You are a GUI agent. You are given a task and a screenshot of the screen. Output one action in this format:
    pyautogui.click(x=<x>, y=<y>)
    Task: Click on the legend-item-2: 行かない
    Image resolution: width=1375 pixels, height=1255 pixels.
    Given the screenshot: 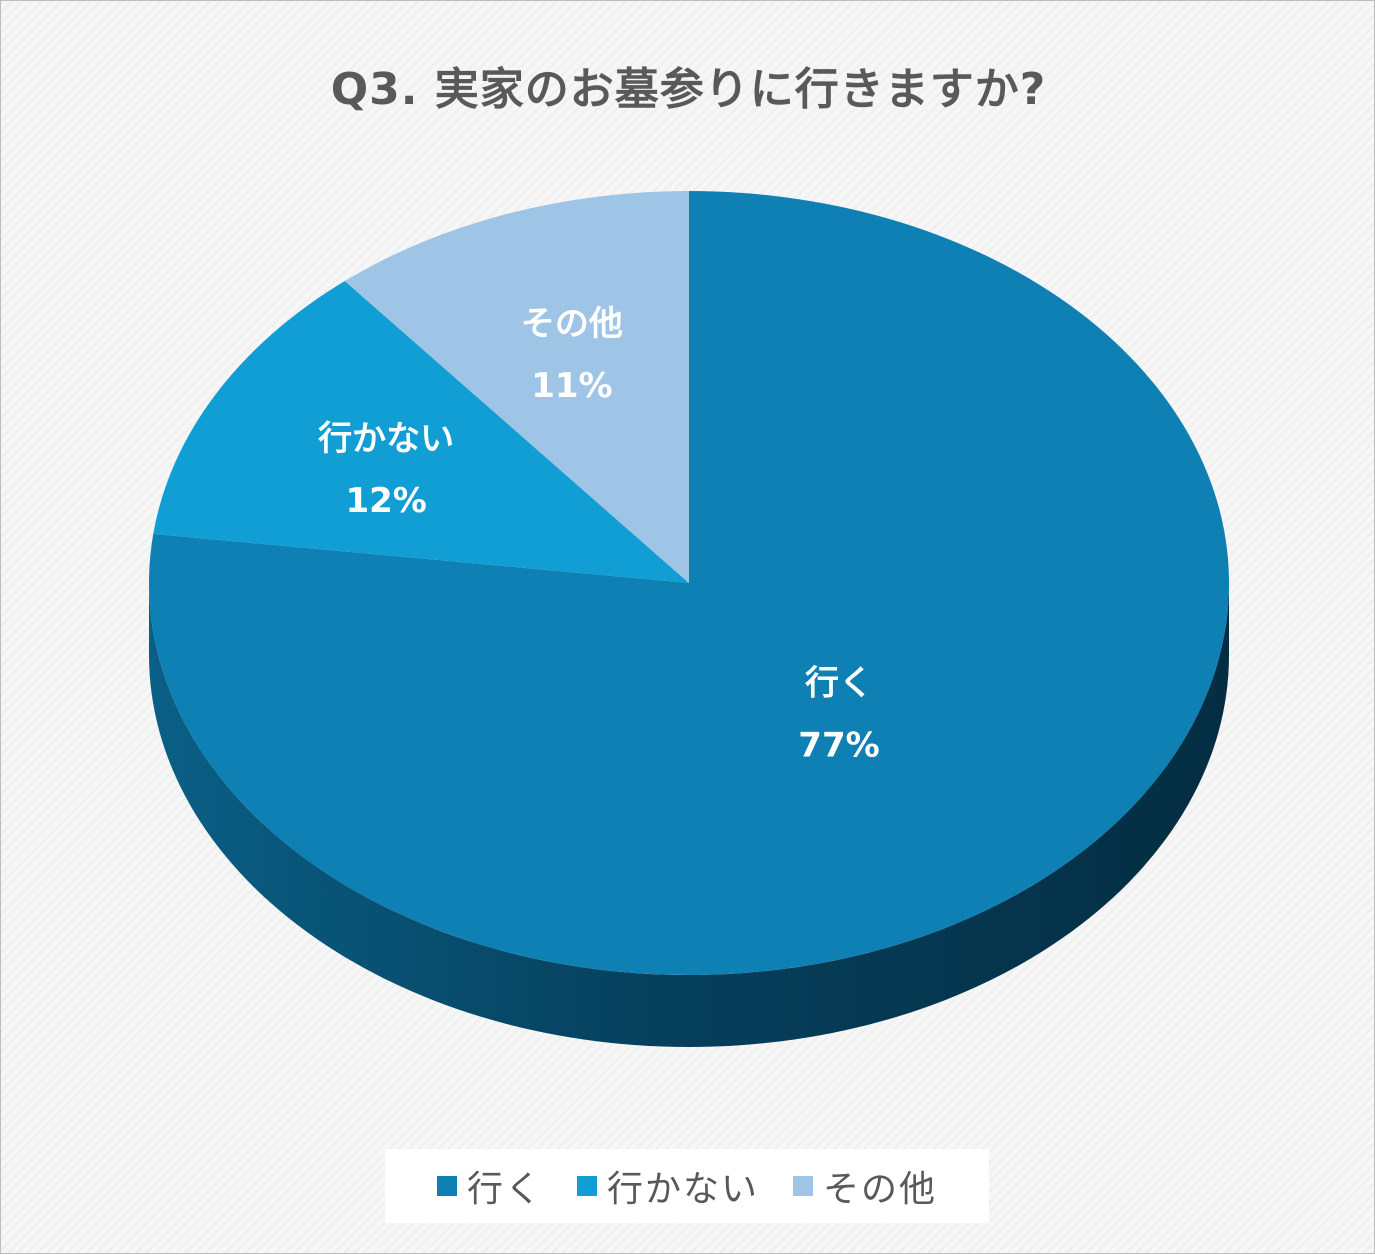 What is the action you would take?
    pyautogui.click(x=667, y=1186)
    